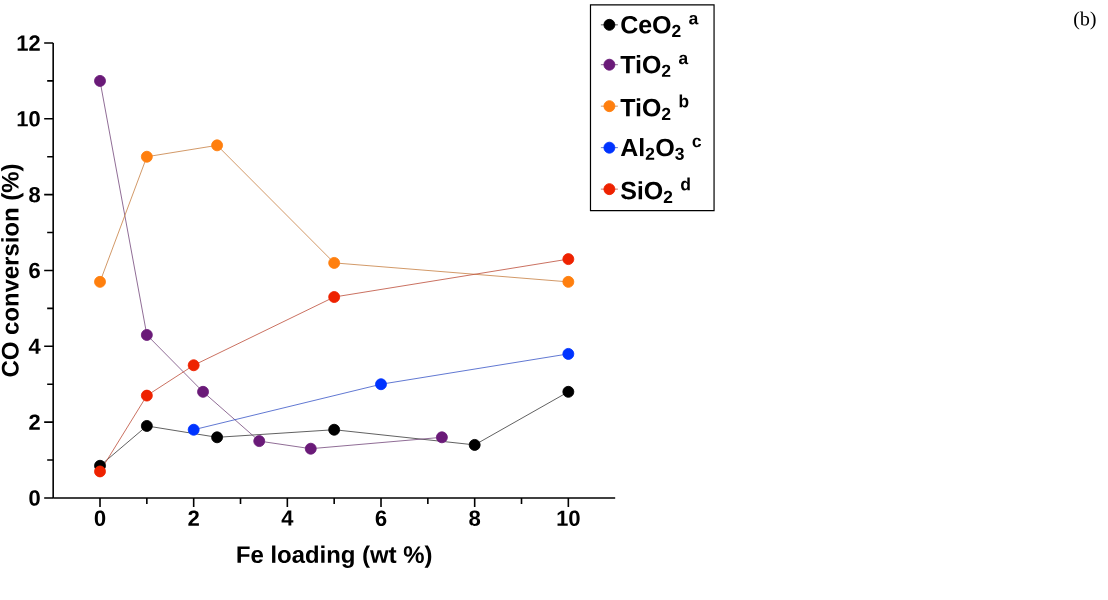 This screenshot has height=600, width=1108. Describe the element at coordinates (381, 518) in the screenshot. I see `x-tick-label: 6` at that location.